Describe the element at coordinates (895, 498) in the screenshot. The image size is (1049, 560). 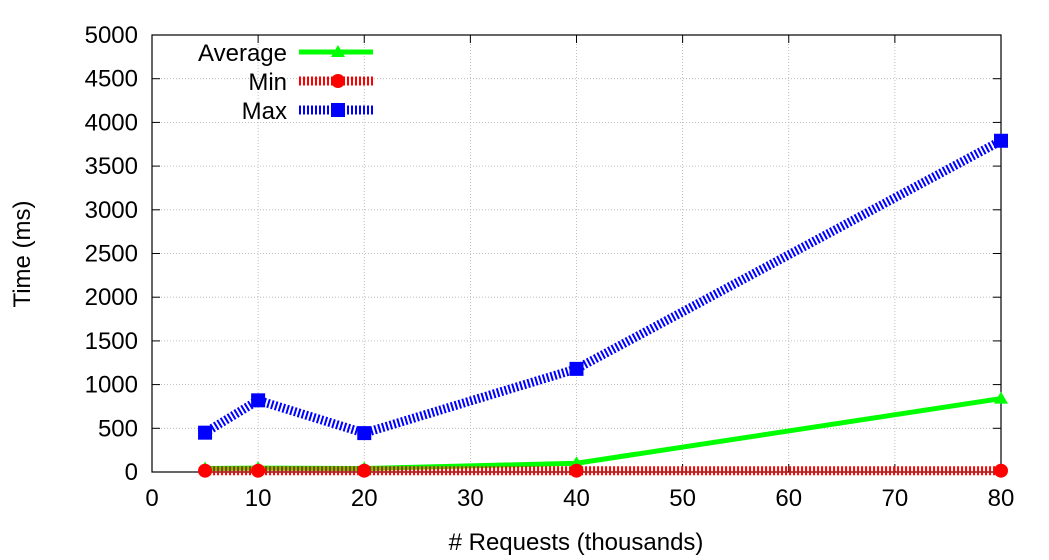
I see `x-tick-label: 70` at that location.